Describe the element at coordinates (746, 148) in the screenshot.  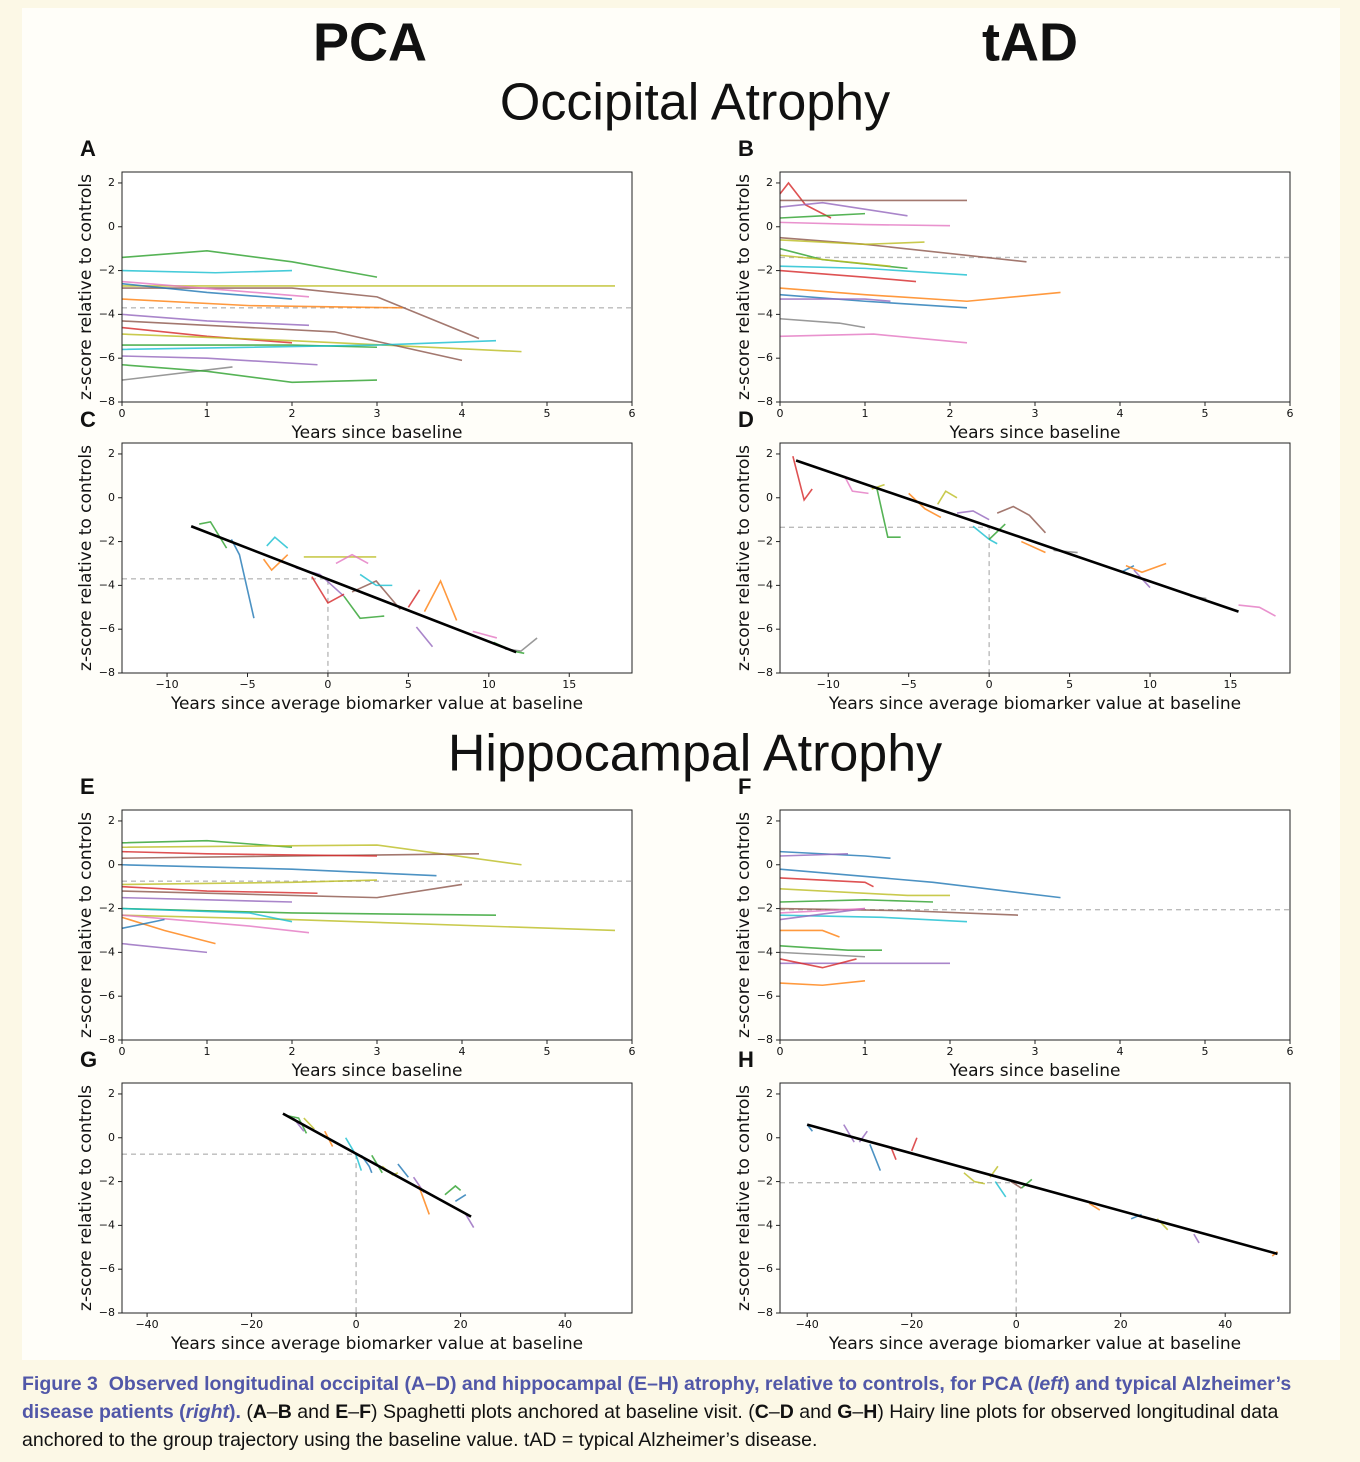
I see `panel-label: B` at that location.